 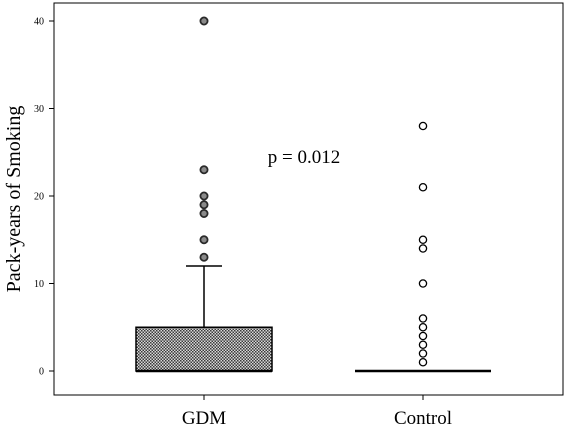 What do you see at coordinates (39, 109) in the screenshot?
I see `y-tick-label: 30` at bounding box center [39, 109].